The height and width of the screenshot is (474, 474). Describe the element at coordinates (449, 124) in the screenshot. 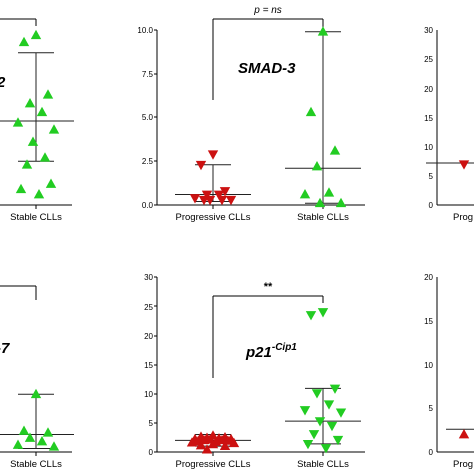

I see `panel-top-right: 0 5 10 15 20 25 30 Prog` at that location.